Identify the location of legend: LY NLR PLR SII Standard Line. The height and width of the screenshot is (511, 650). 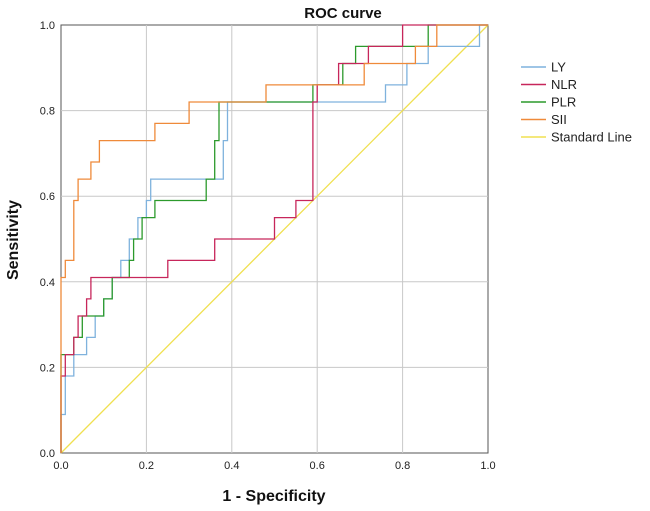
(576, 102).